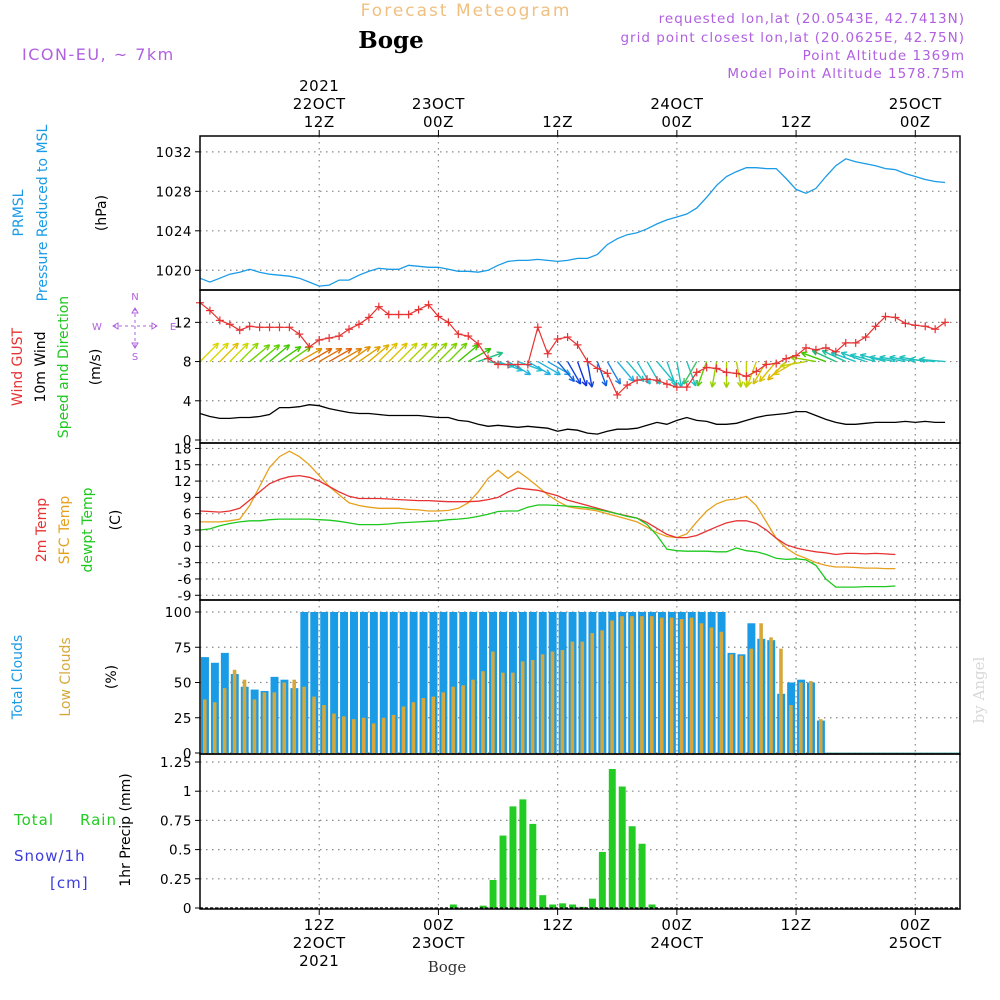 This screenshot has width=1000, height=1000. Describe the element at coordinates (183, 648) in the screenshot. I see `y-tick-label: 75` at that location.